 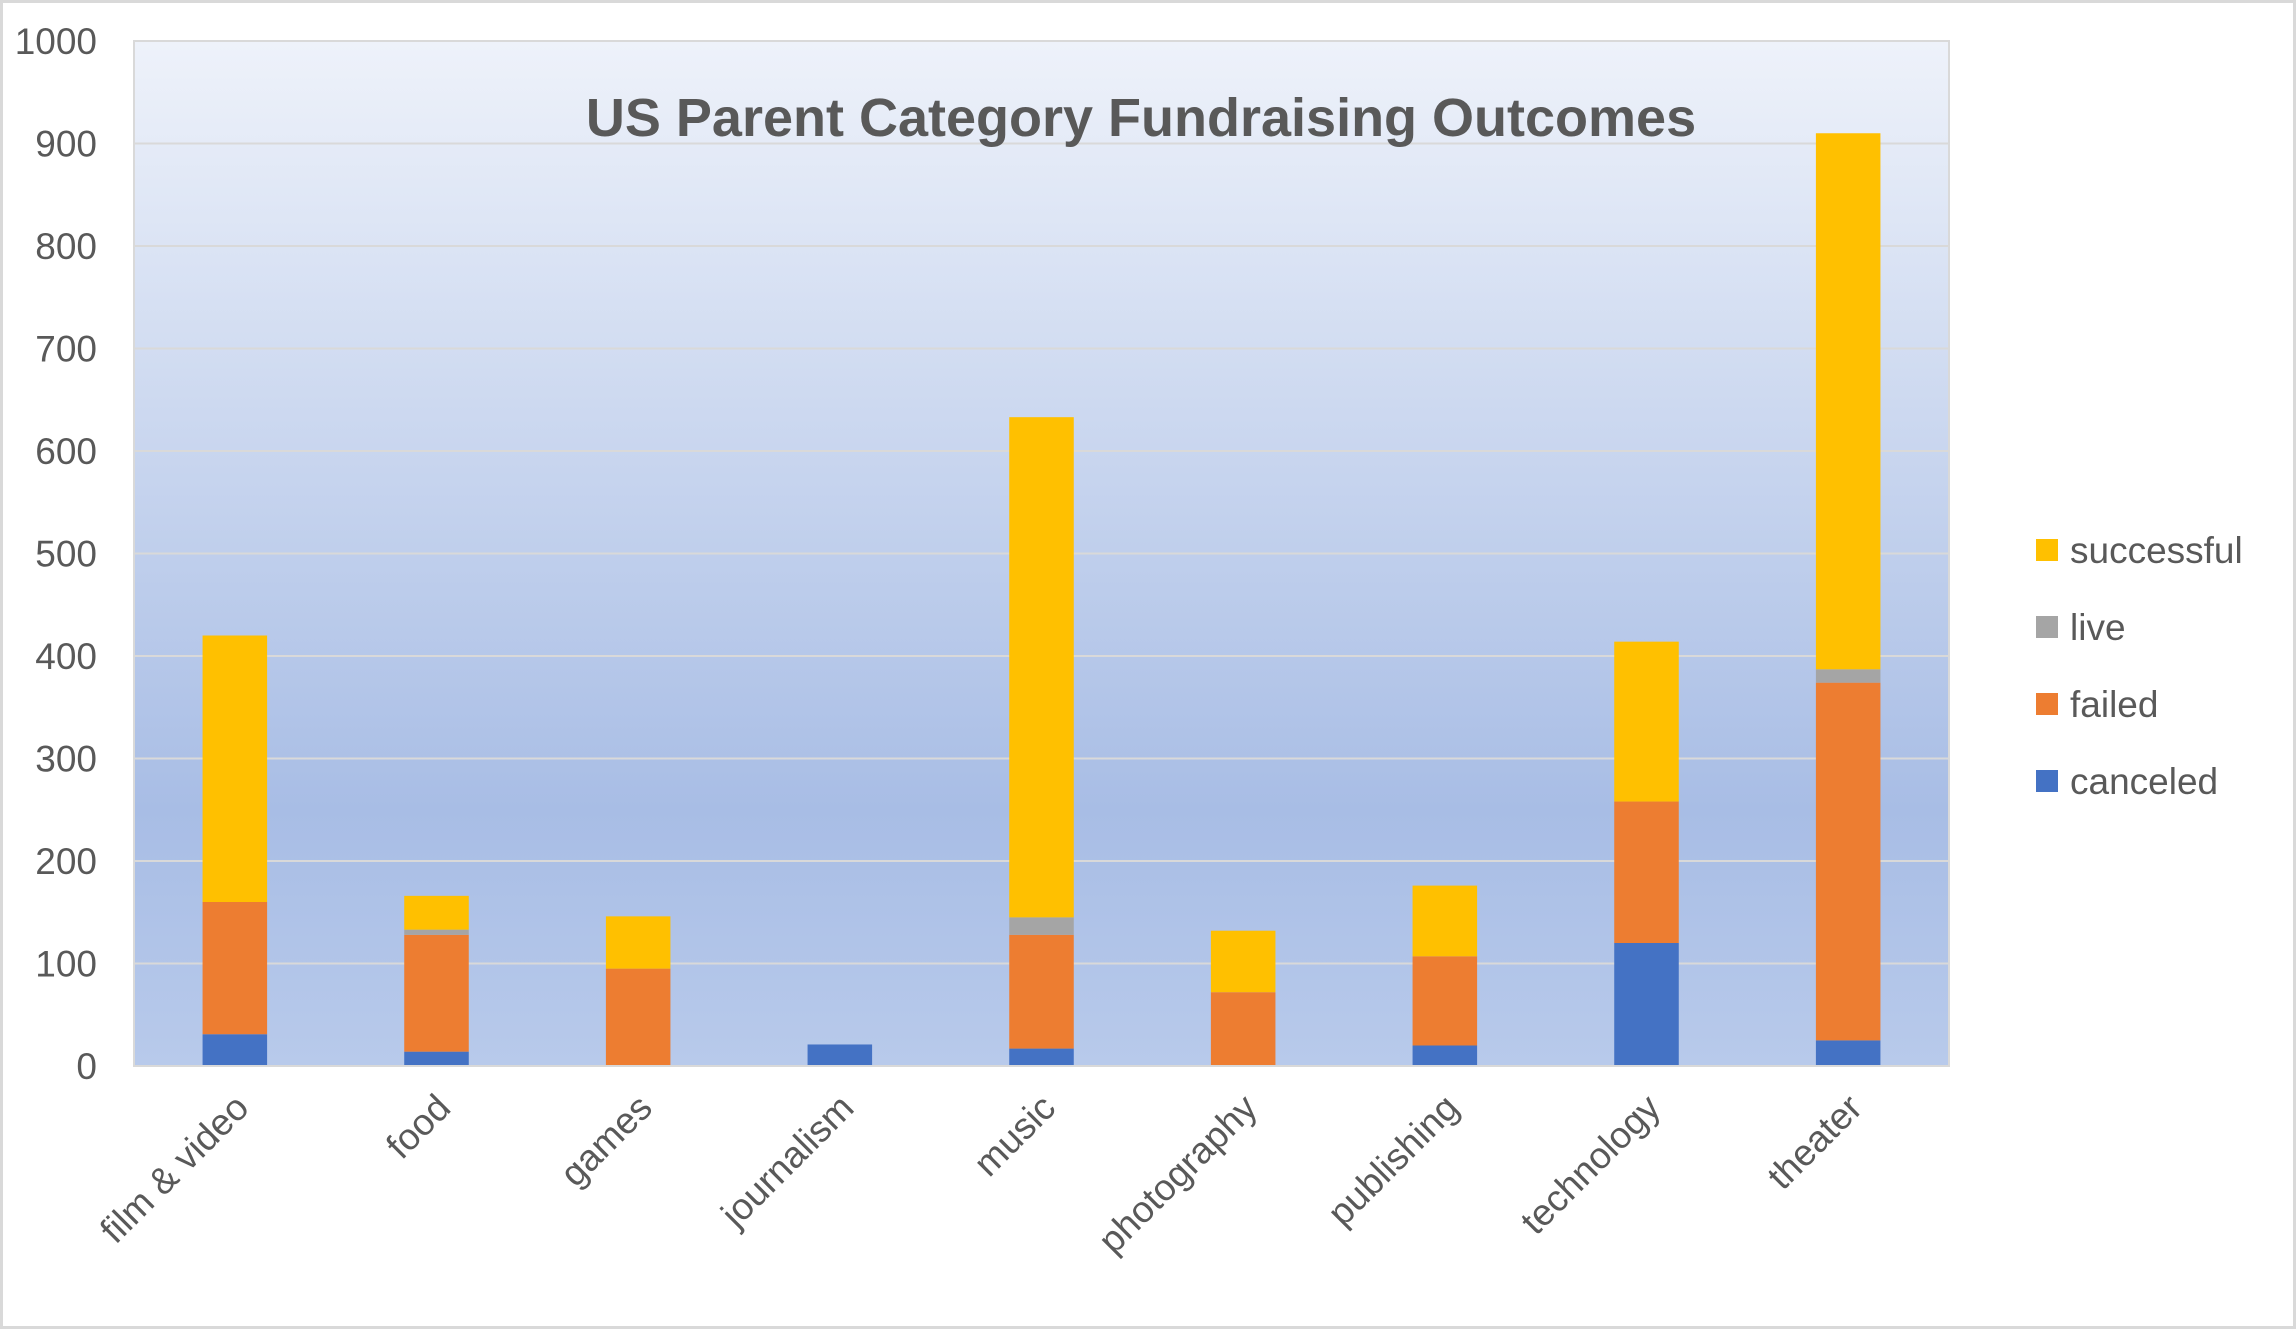 I want to click on y-tick-label: 100, so click(x=66, y=964).